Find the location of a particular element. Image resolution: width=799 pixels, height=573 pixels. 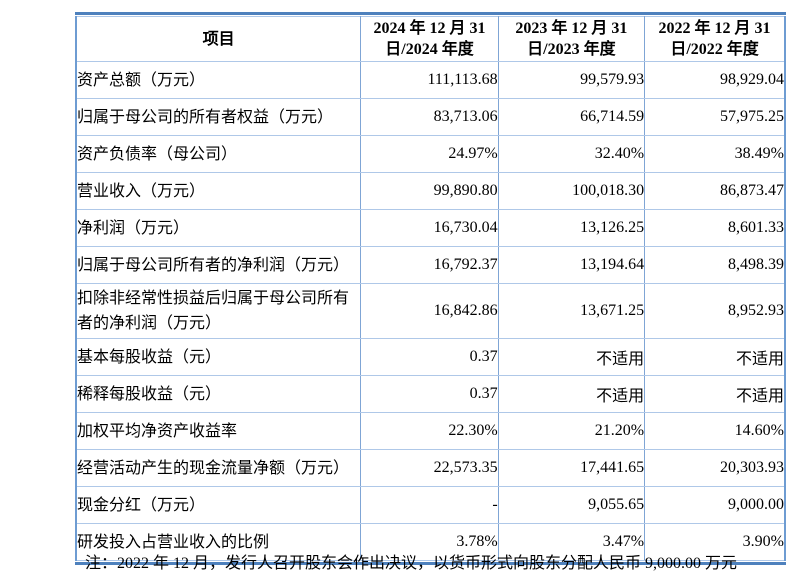

header-2022-line2: 日/2022 年度 is located at coordinates (714, 49).